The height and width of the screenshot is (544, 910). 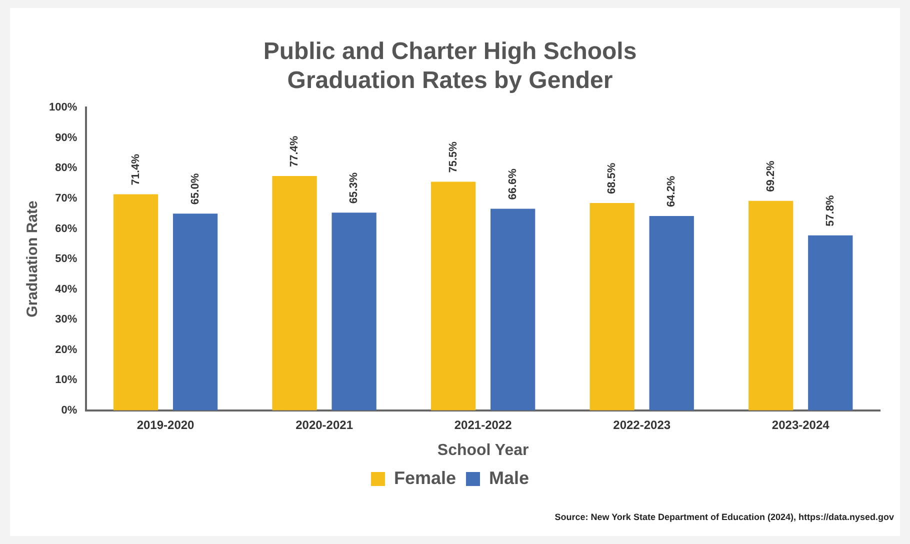 I want to click on text: Graduation Rates by Gender, so click(x=450, y=80).